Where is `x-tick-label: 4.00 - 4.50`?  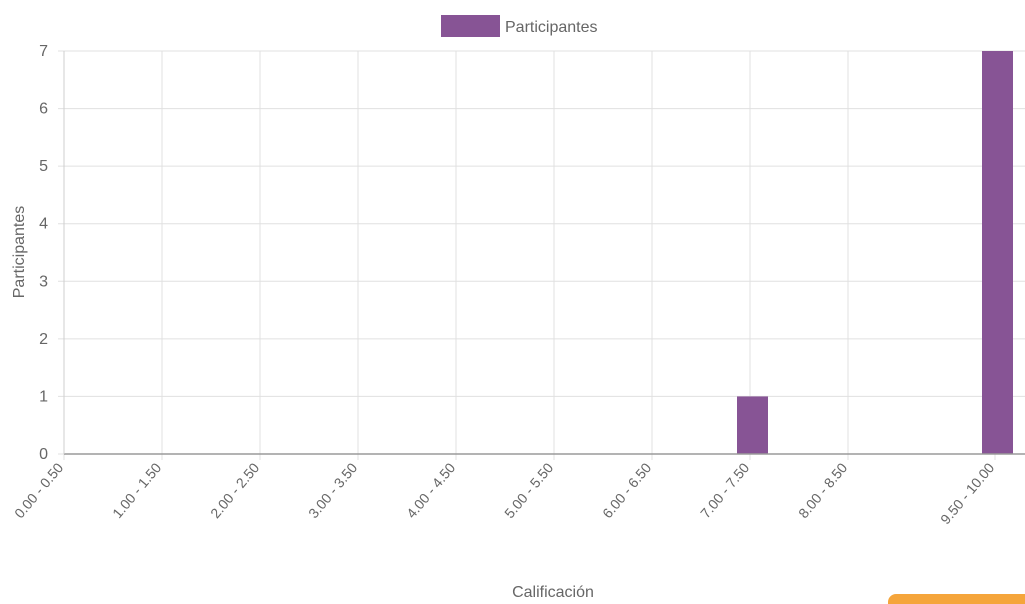
x-tick-label: 4.00 - 4.50 is located at coordinates (430, 490).